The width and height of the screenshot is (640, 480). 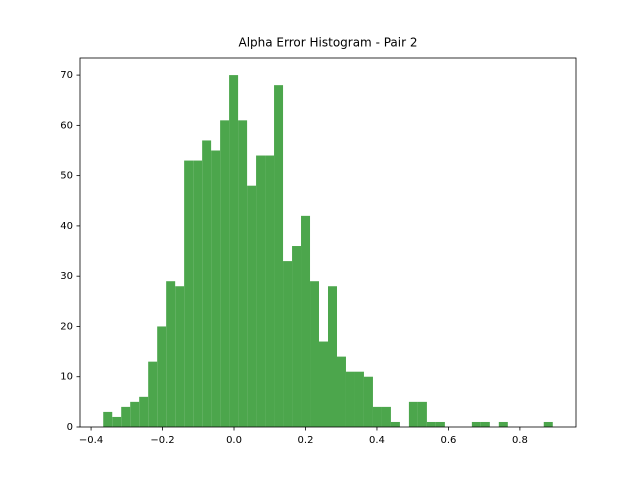 What do you see at coordinates (66, 226) in the screenshot?
I see `y-tick-label: 40` at bounding box center [66, 226].